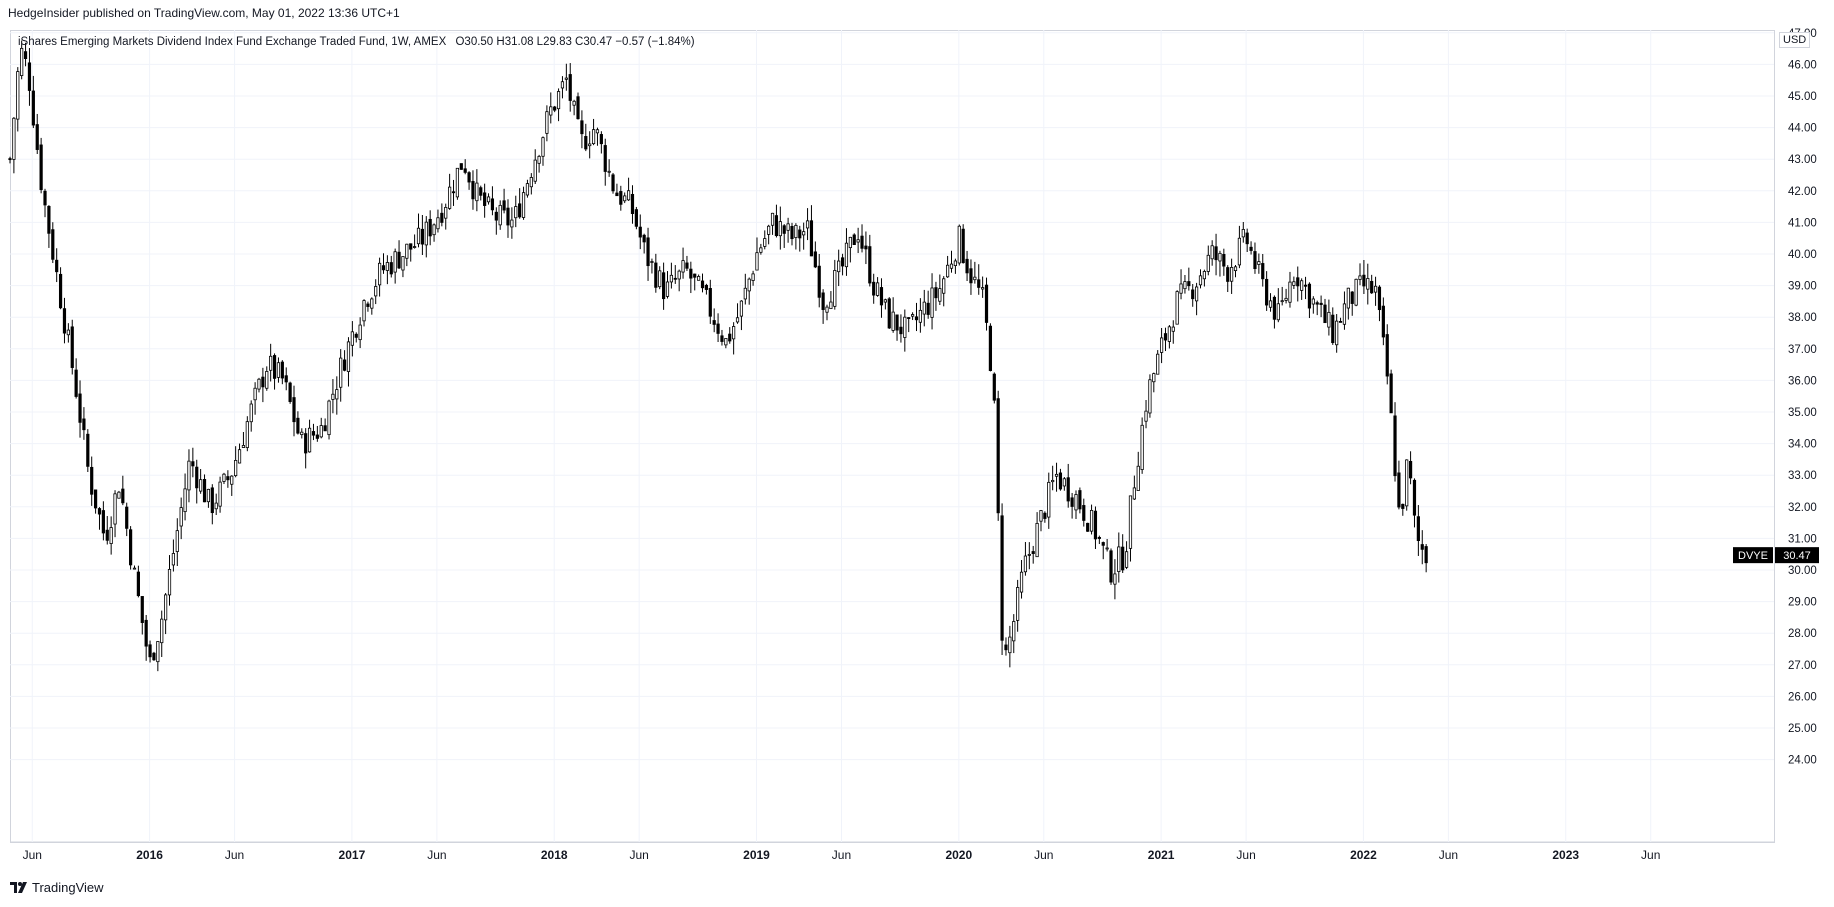 The height and width of the screenshot is (907, 1834). I want to click on y-tick-label: 37.00, so click(1802, 350).